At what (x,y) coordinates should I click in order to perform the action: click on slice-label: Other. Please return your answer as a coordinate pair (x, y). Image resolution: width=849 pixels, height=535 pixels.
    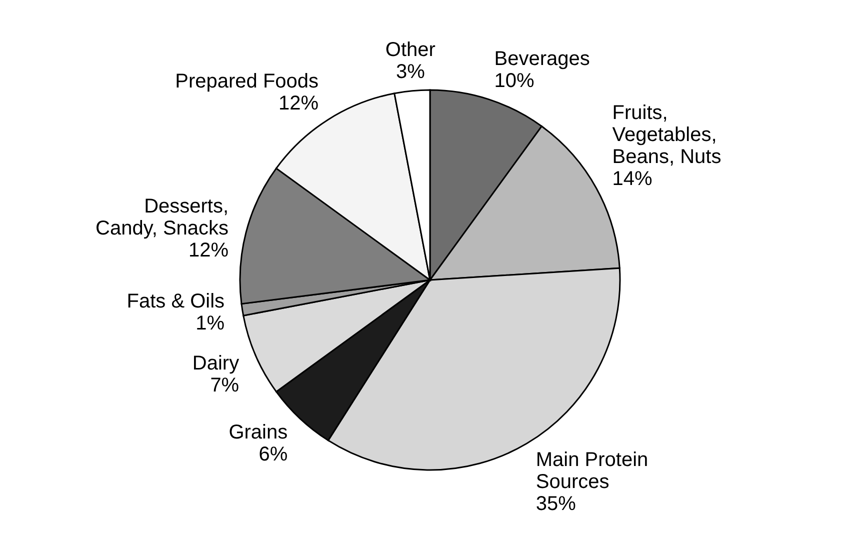
    Looking at the image, I should click on (410, 49).